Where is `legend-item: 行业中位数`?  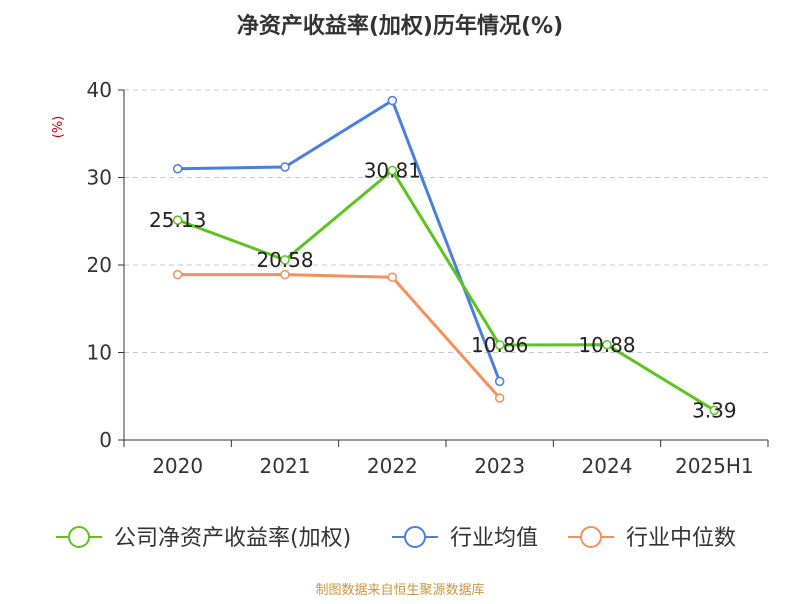 legend-item: 行业中位数 is located at coordinates (652, 538).